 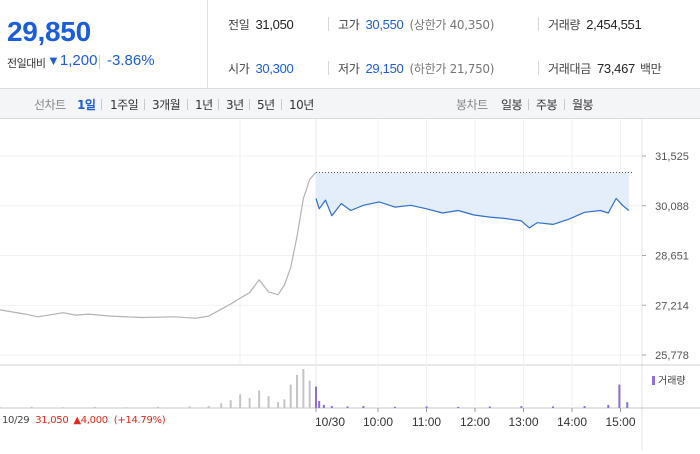 I want to click on stat-volume-value: 2,454,551, so click(x=614, y=24).